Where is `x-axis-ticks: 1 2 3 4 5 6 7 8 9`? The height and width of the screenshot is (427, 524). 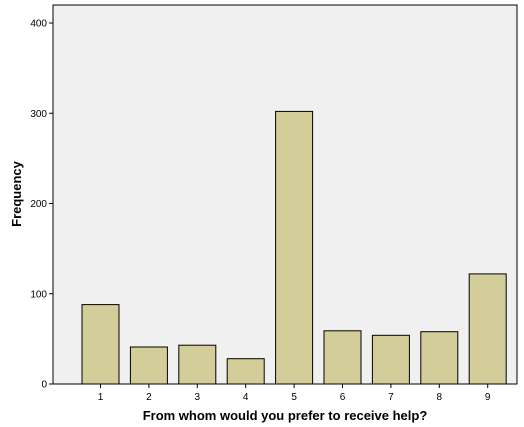
x-axis-ticks: 1 2 3 4 5 6 7 8 9 is located at coordinates (294, 393).